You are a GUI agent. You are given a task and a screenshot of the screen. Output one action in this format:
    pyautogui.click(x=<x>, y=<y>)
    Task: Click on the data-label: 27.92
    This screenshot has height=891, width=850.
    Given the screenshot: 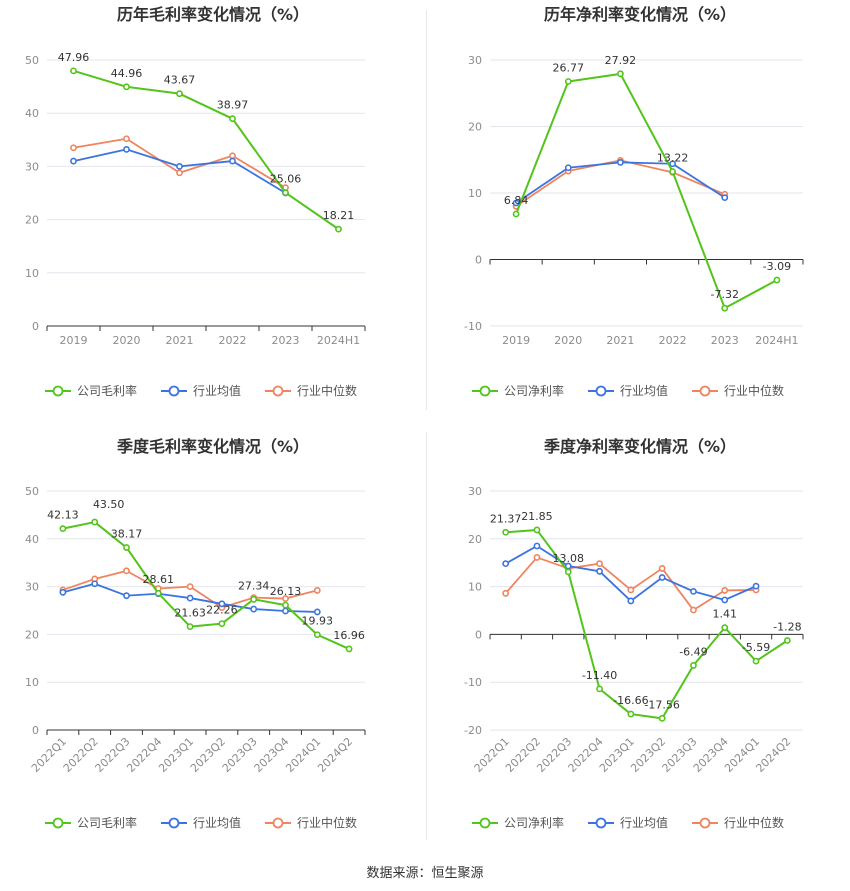 What is the action you would take?
    pyautogui.click(x=621, y=60)
    